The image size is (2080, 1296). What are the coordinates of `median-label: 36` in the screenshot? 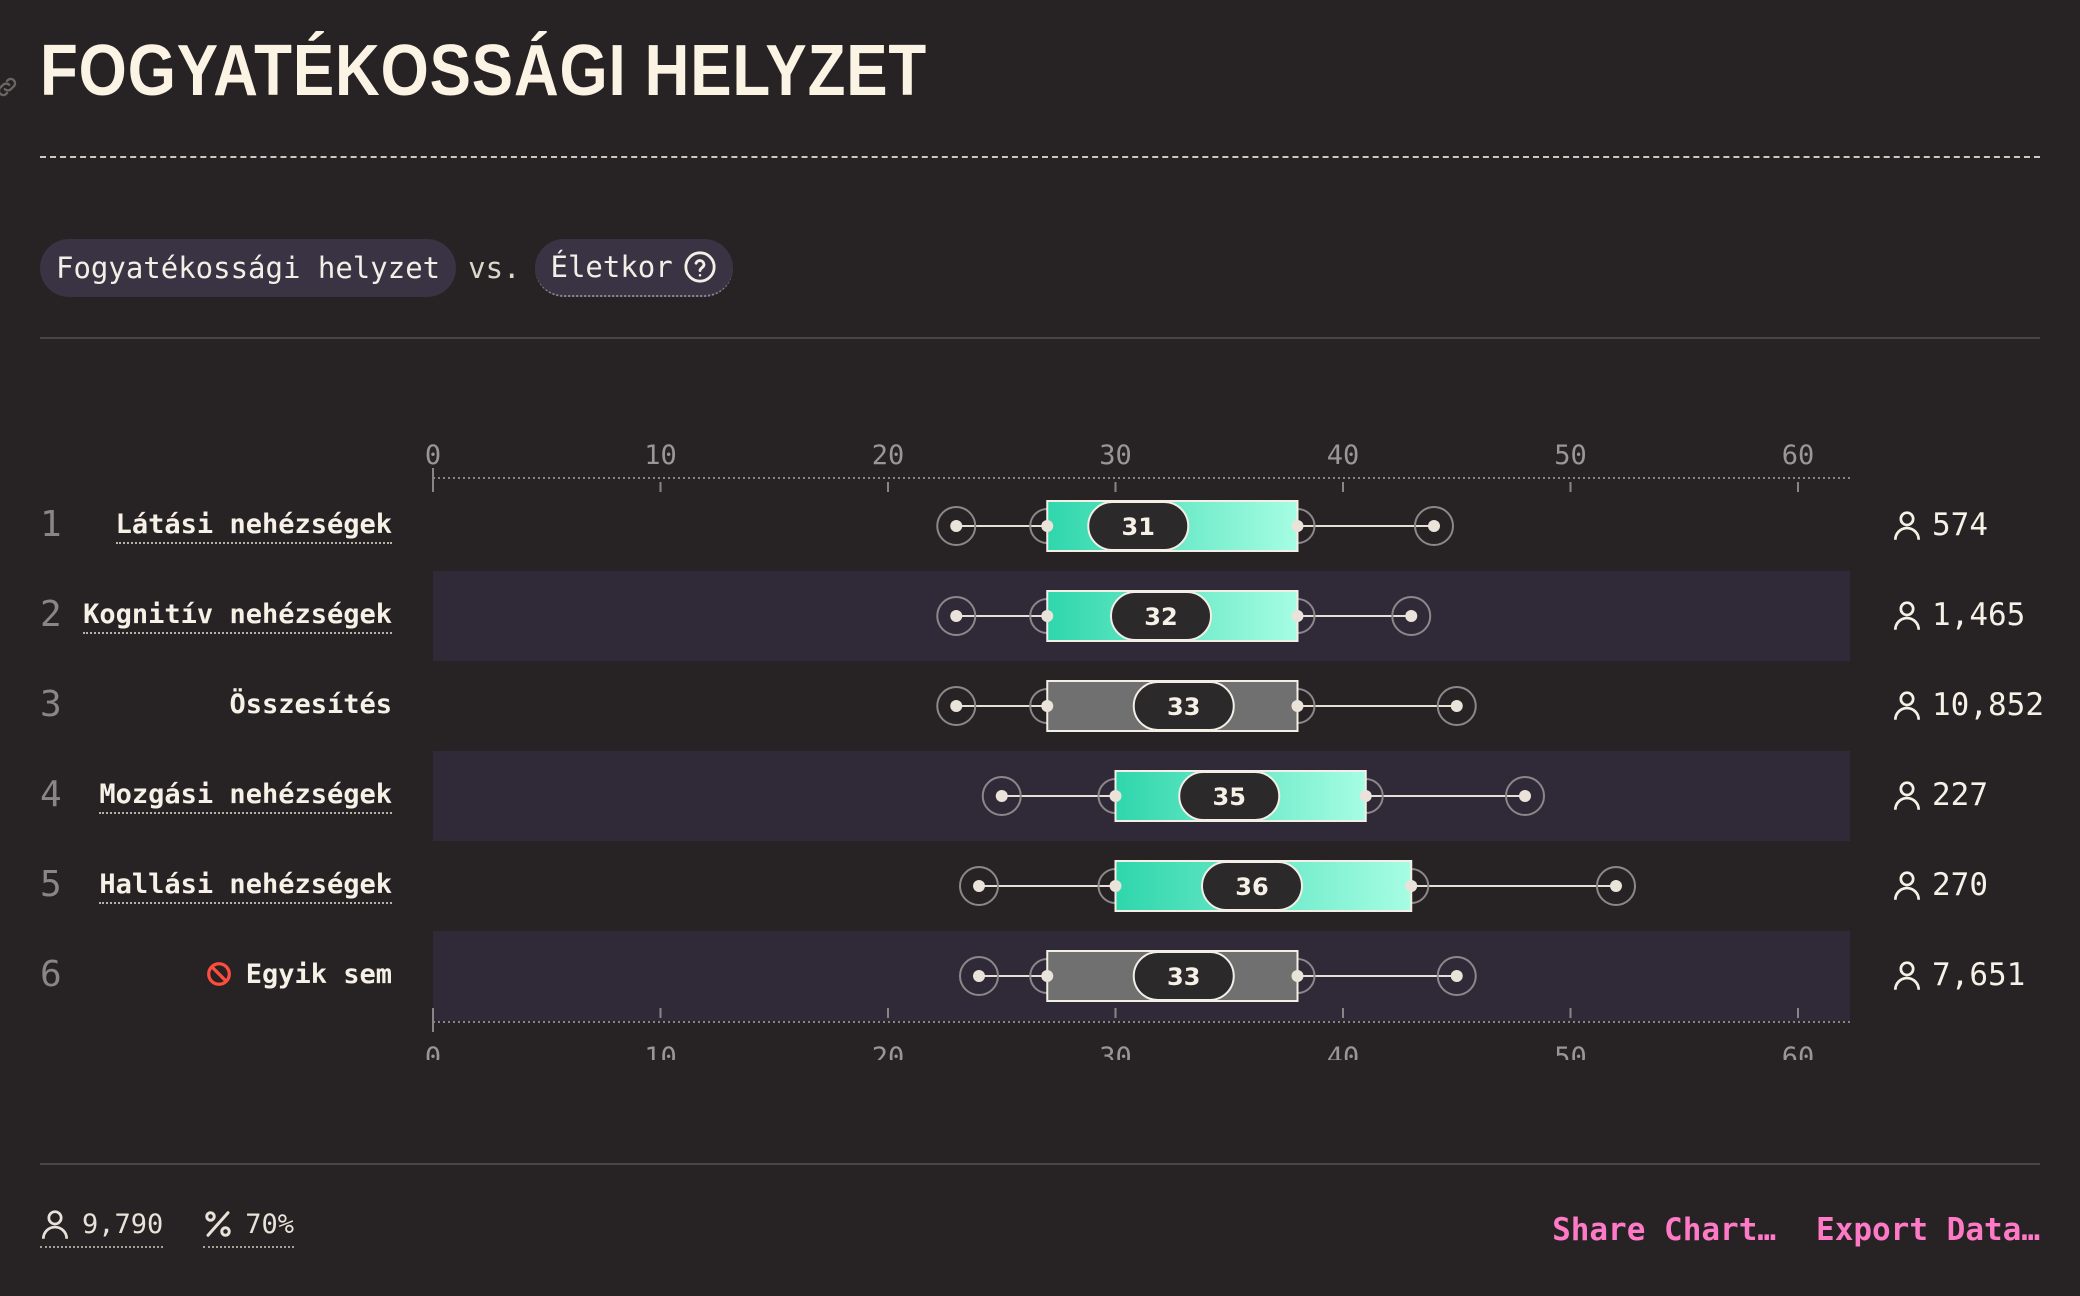 It's located at (1251, 887).